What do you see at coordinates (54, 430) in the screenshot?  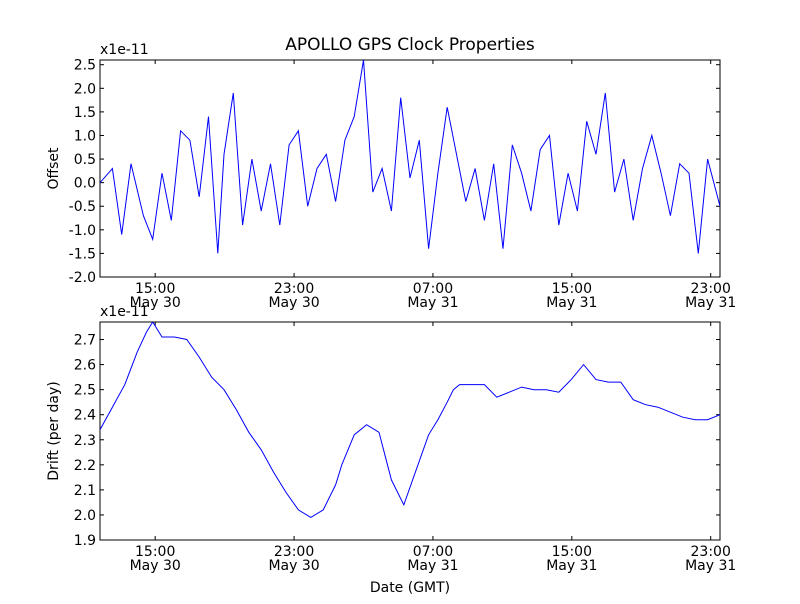 I see `drift-ylabel: Drift (per day)` at bounding box center [54, 430].